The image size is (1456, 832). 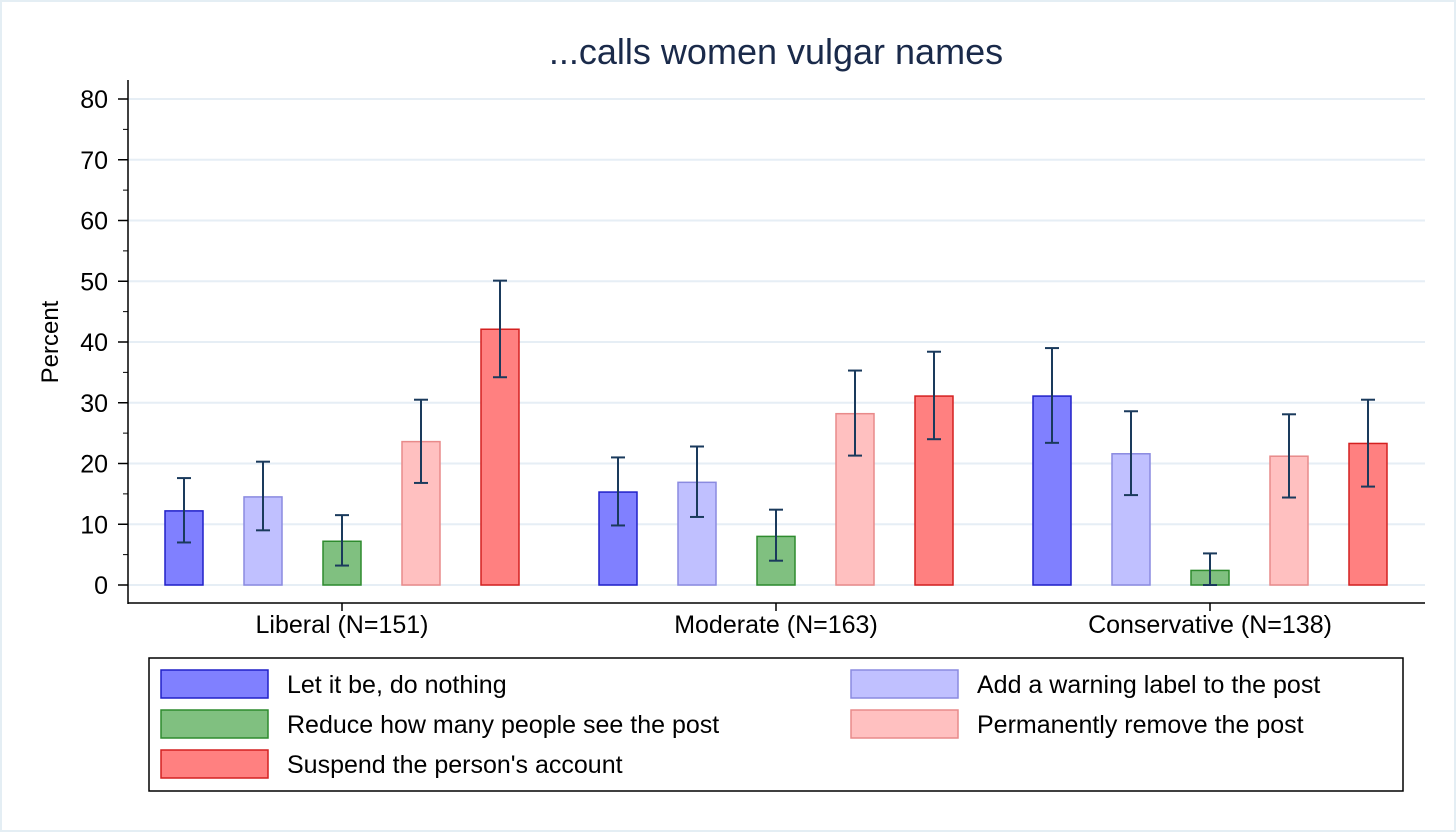 What do you see at coordinates (341, 625) in the screenshot?
I see `x-tick-label: Liberal (N=151)` at bounding box center [341, 625].